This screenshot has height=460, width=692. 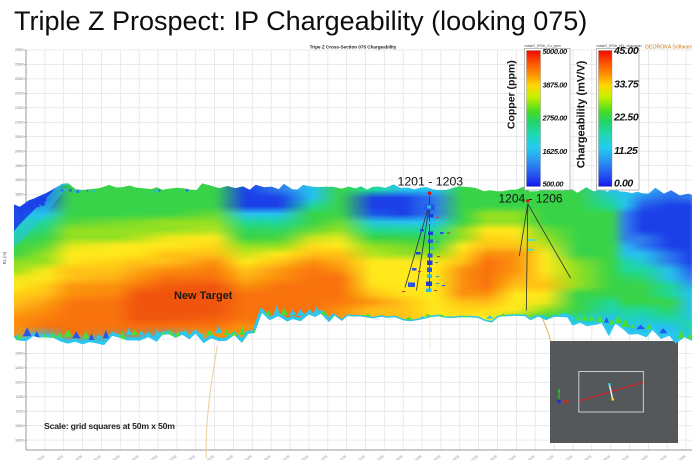 I want to click on svg-text: 8400E, so click(x=436, y=457).